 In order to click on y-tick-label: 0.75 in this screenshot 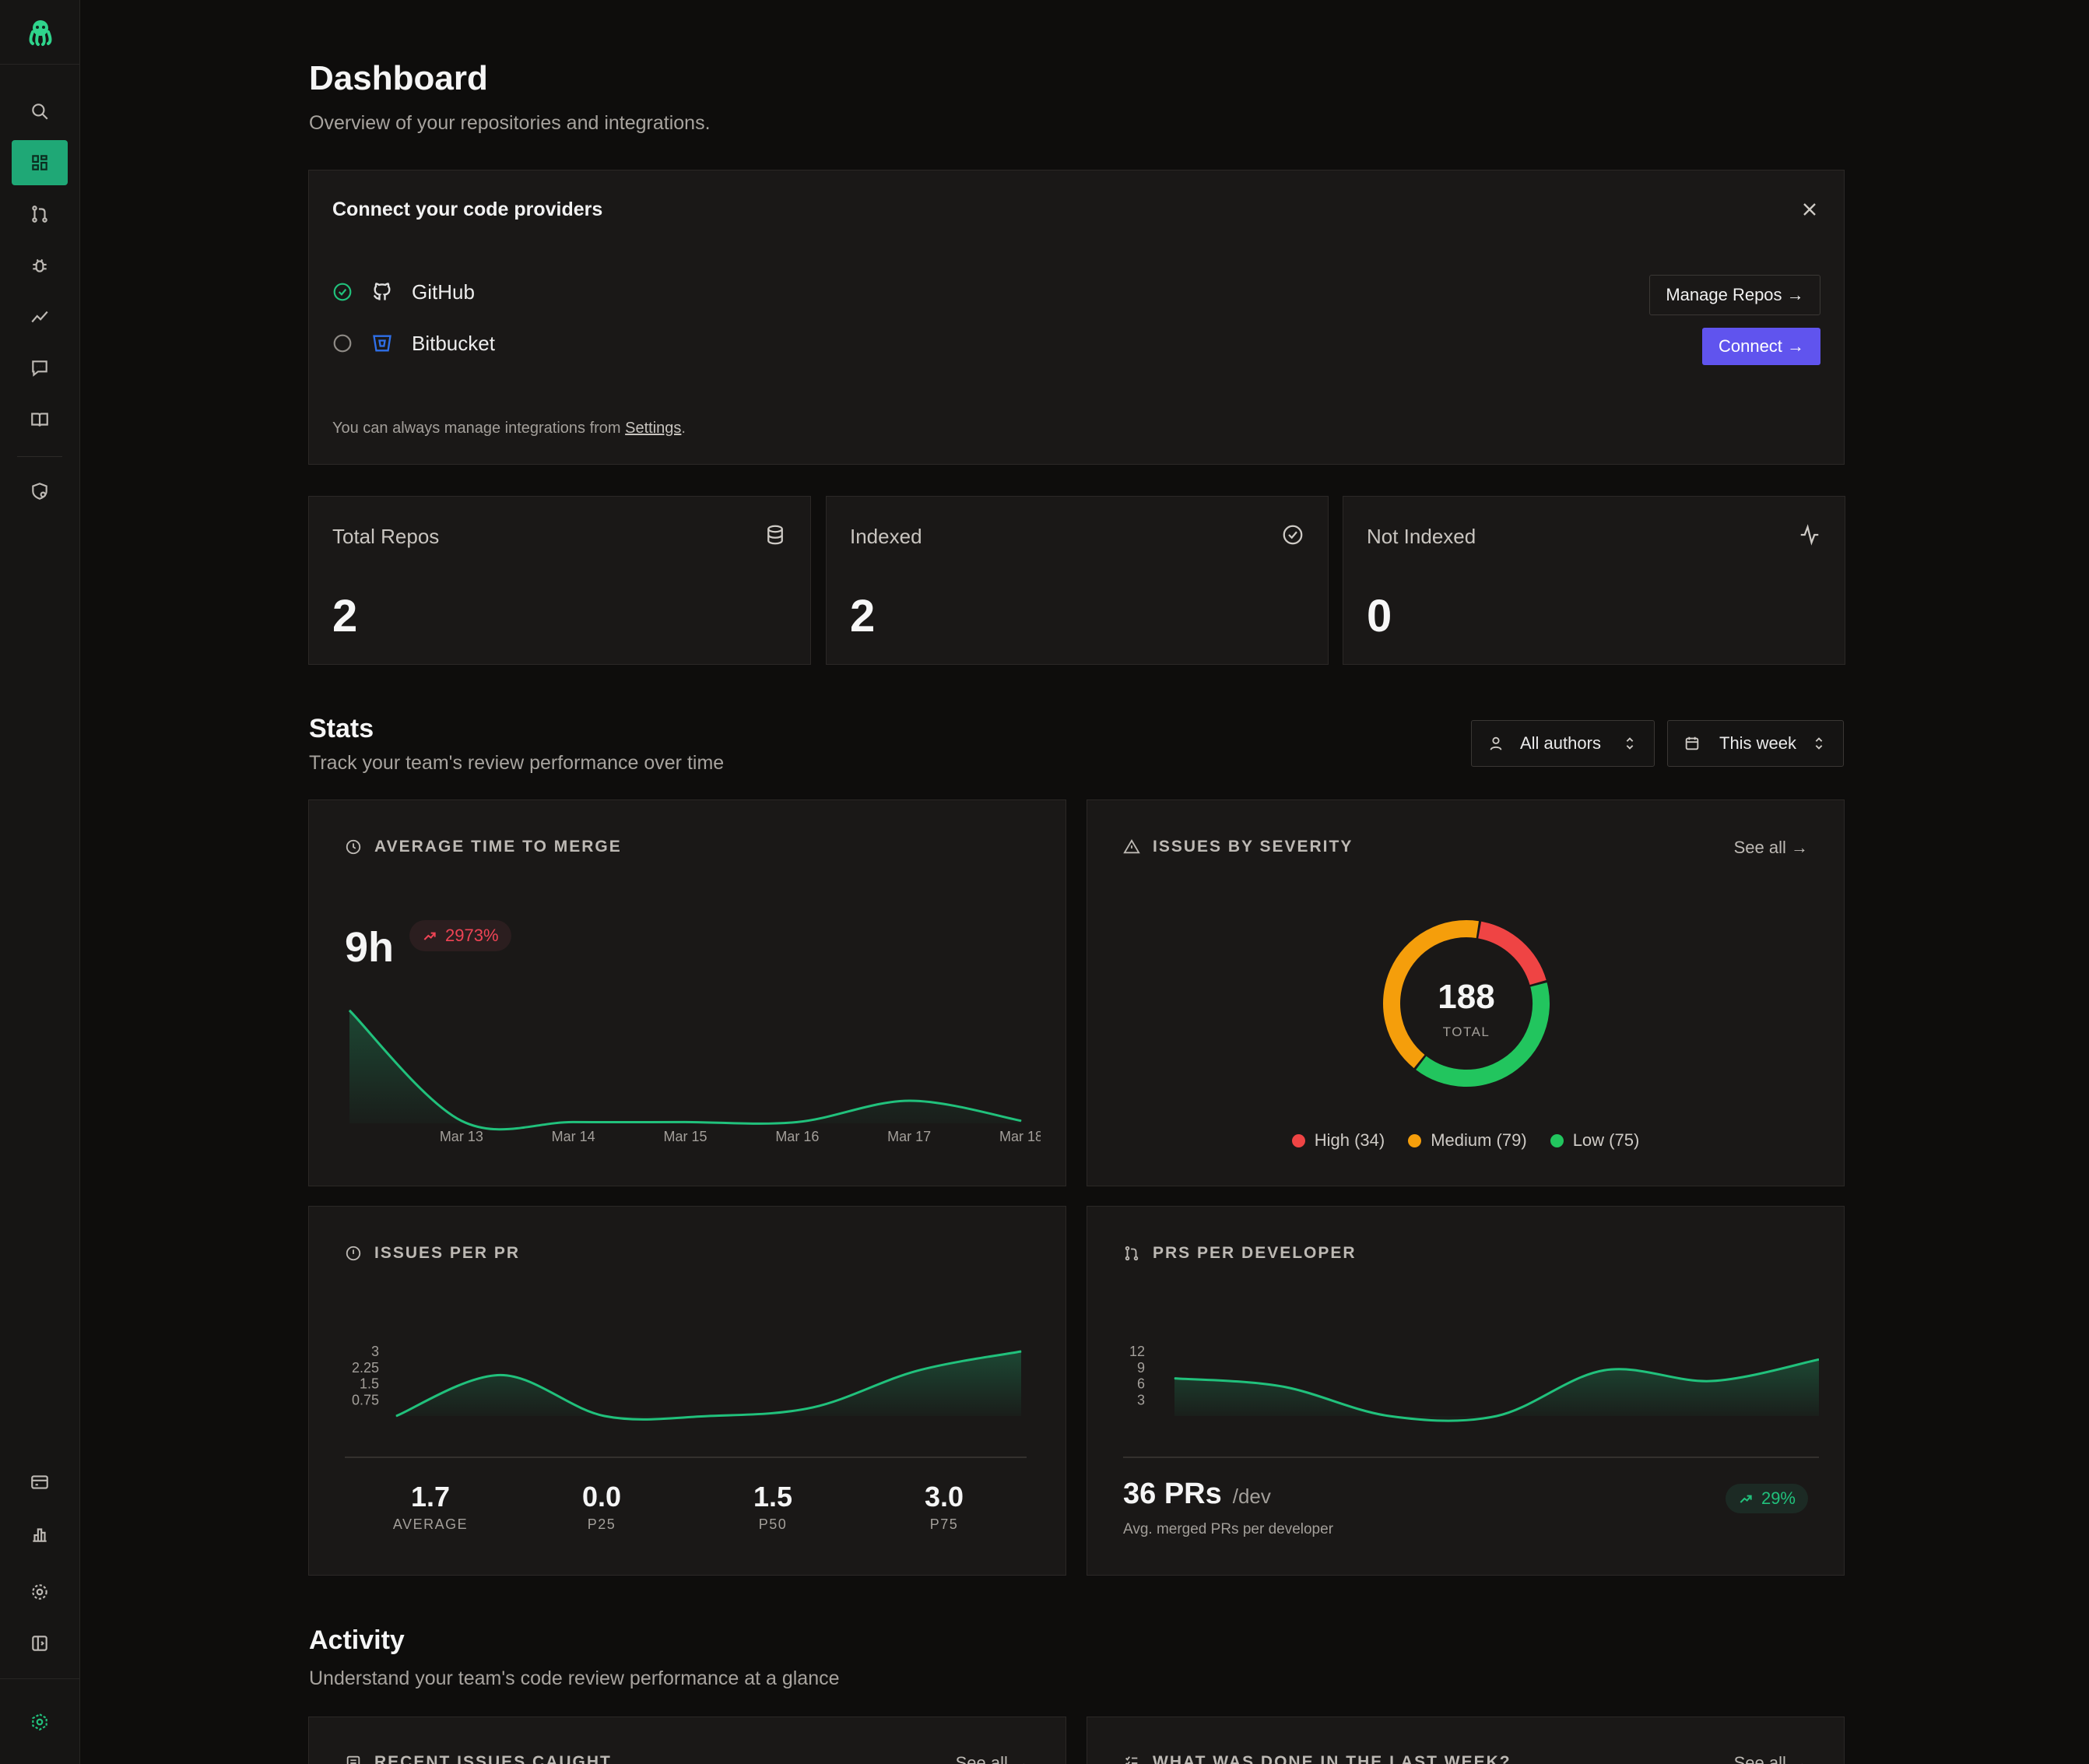, I will do `click(366, 1399)`.